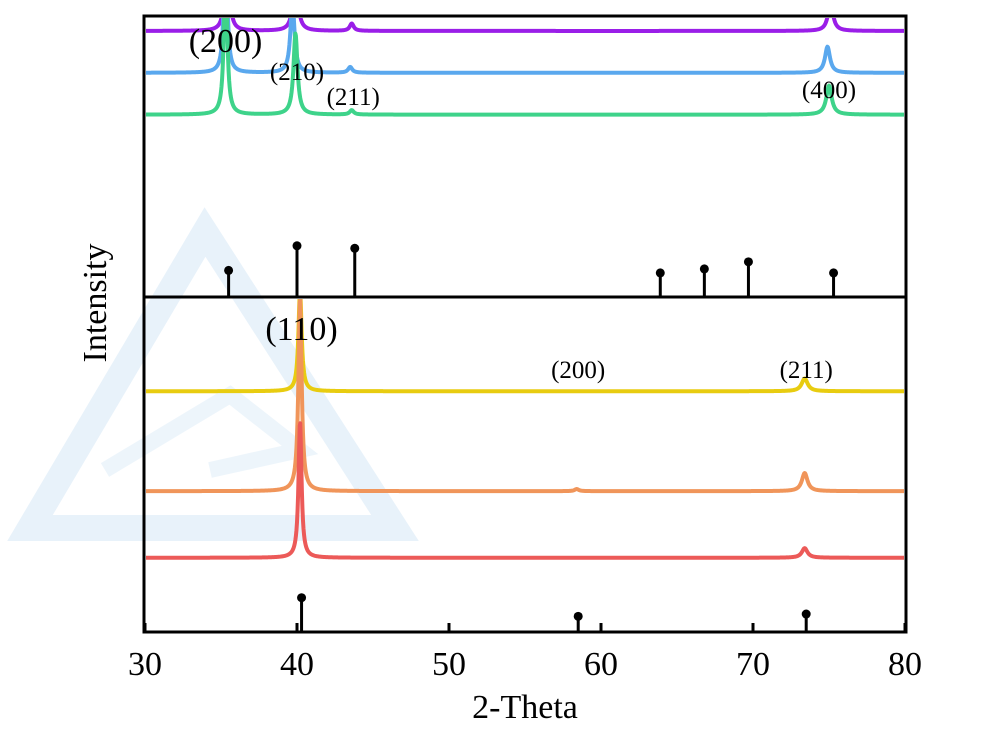  I want to click on pattern-2-line, so click(525, 46).